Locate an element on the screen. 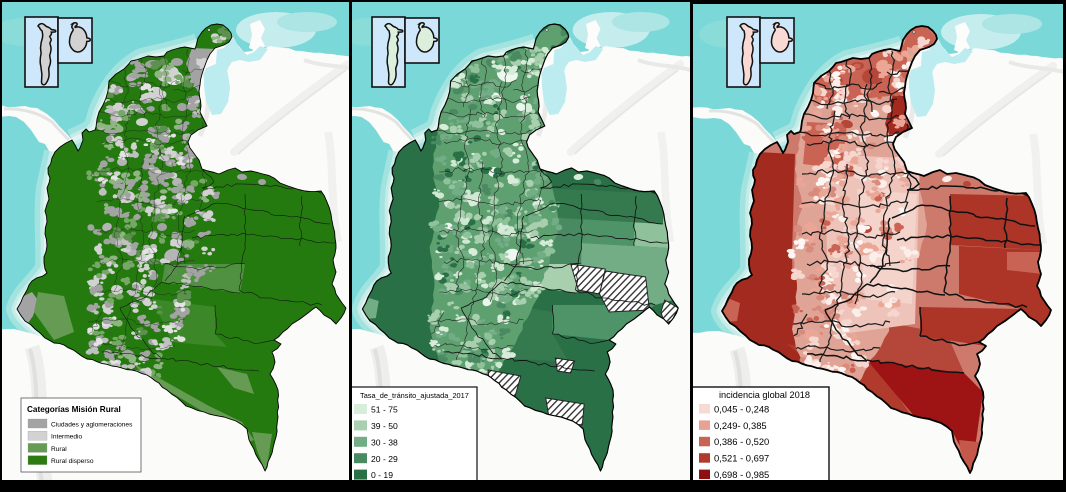 The width and height of the screenshot is (1066, 492). svg-text: 0,698 - 0,985 is located at coordinates (741, 474).